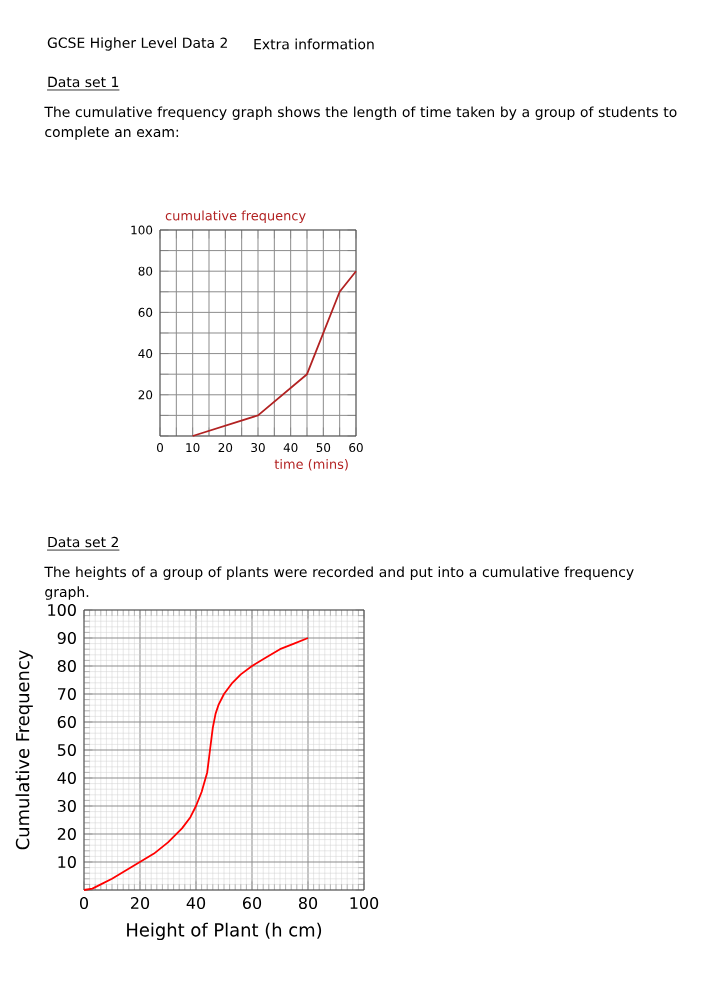 The image size is (708, 1000). What do you see at coordinates (24, 750) in the screenshot?
I see `y-axis-title: Cumulative Frequency` at bounding box center [24, 750].